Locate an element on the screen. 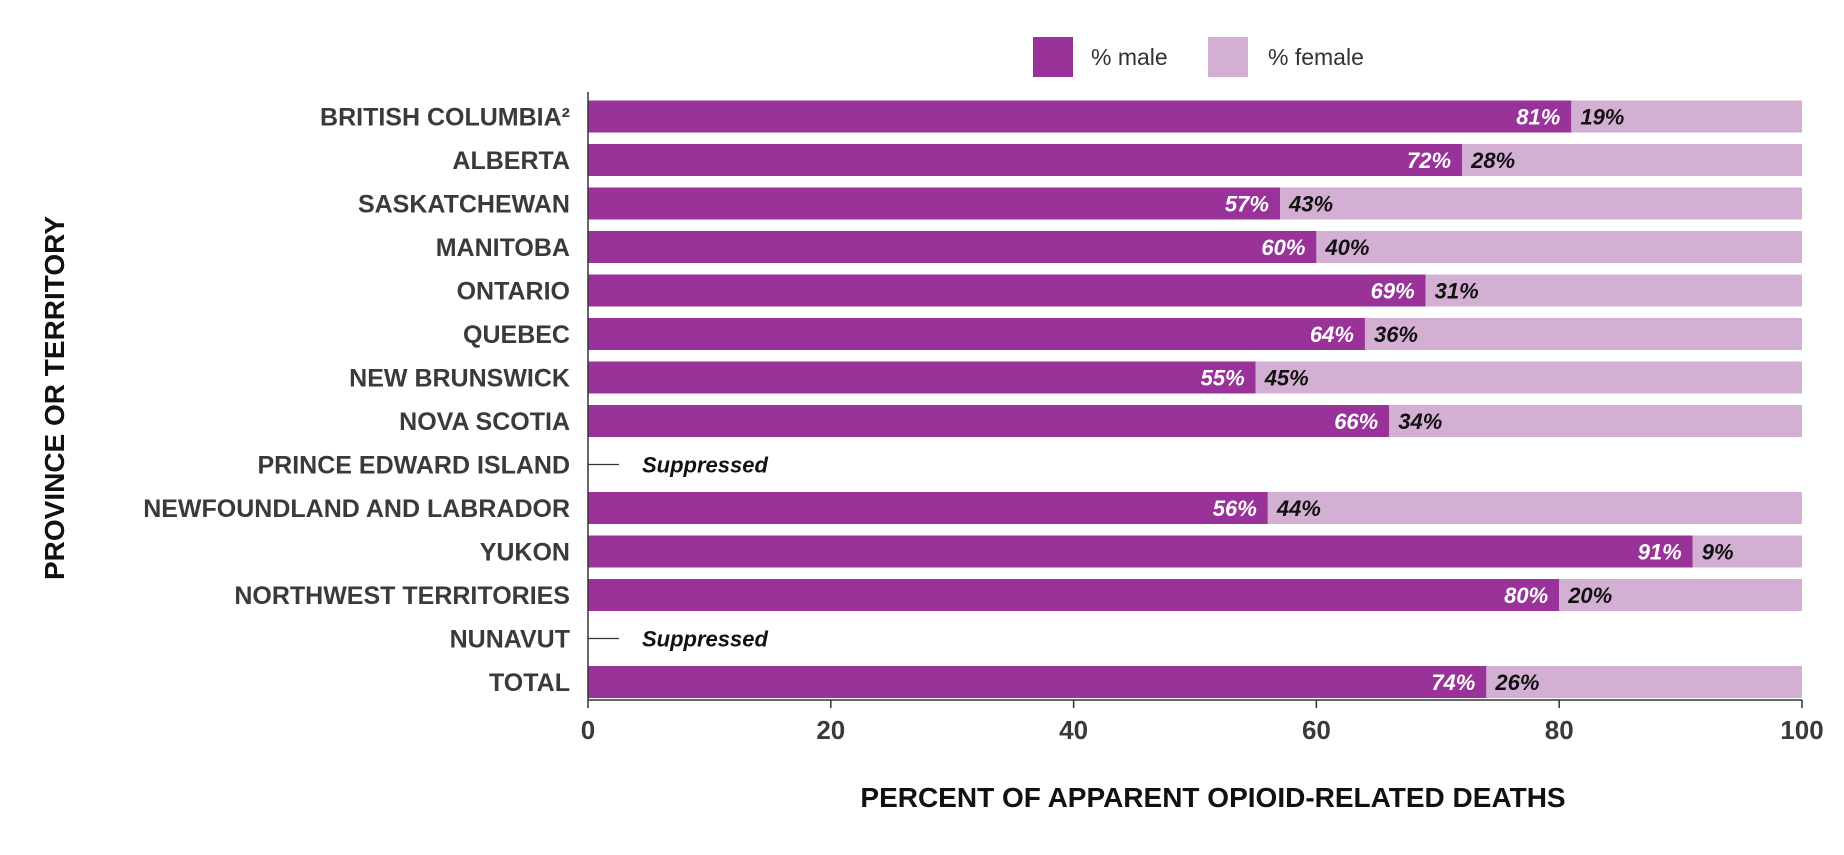 The width and height of the screenshot is (1844, 855). x-tick-label-20: 20 is located at coordinates (830, 730).